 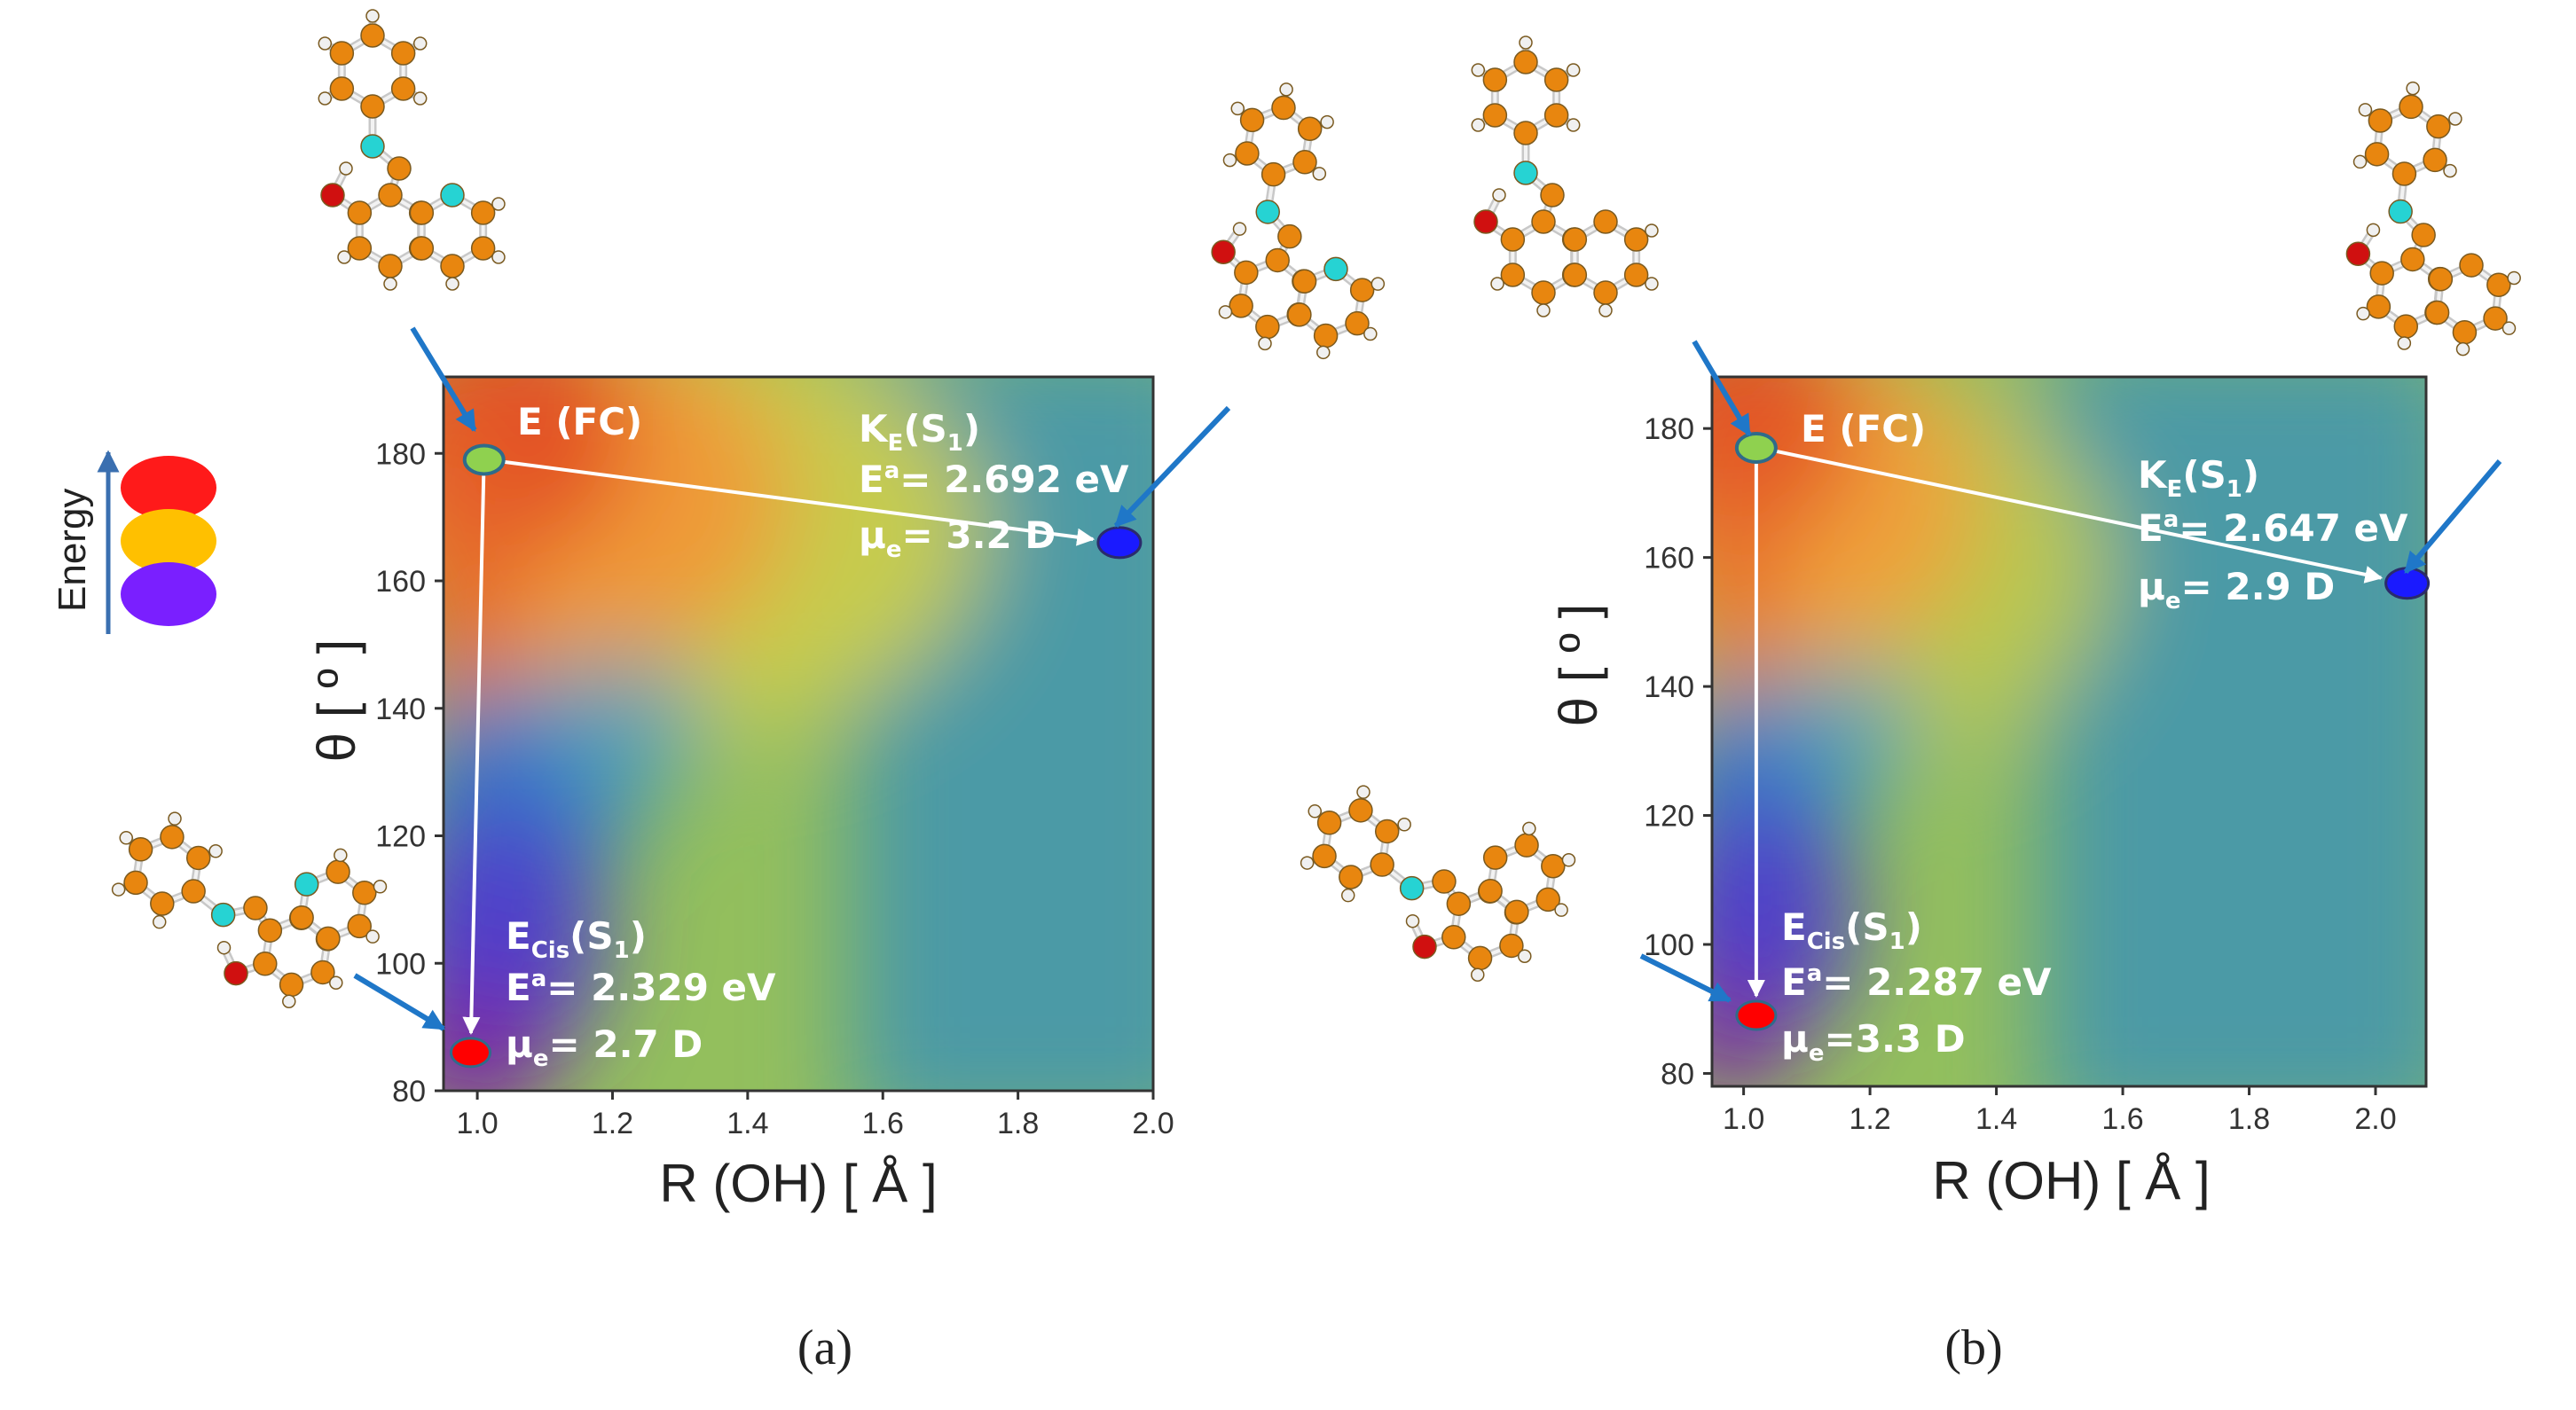 What do you see at coordinates (1153, 1123) in the screenshot?
I see `panel-a-x-tick-label: 2.0` at bounding box center [1153, 1123].